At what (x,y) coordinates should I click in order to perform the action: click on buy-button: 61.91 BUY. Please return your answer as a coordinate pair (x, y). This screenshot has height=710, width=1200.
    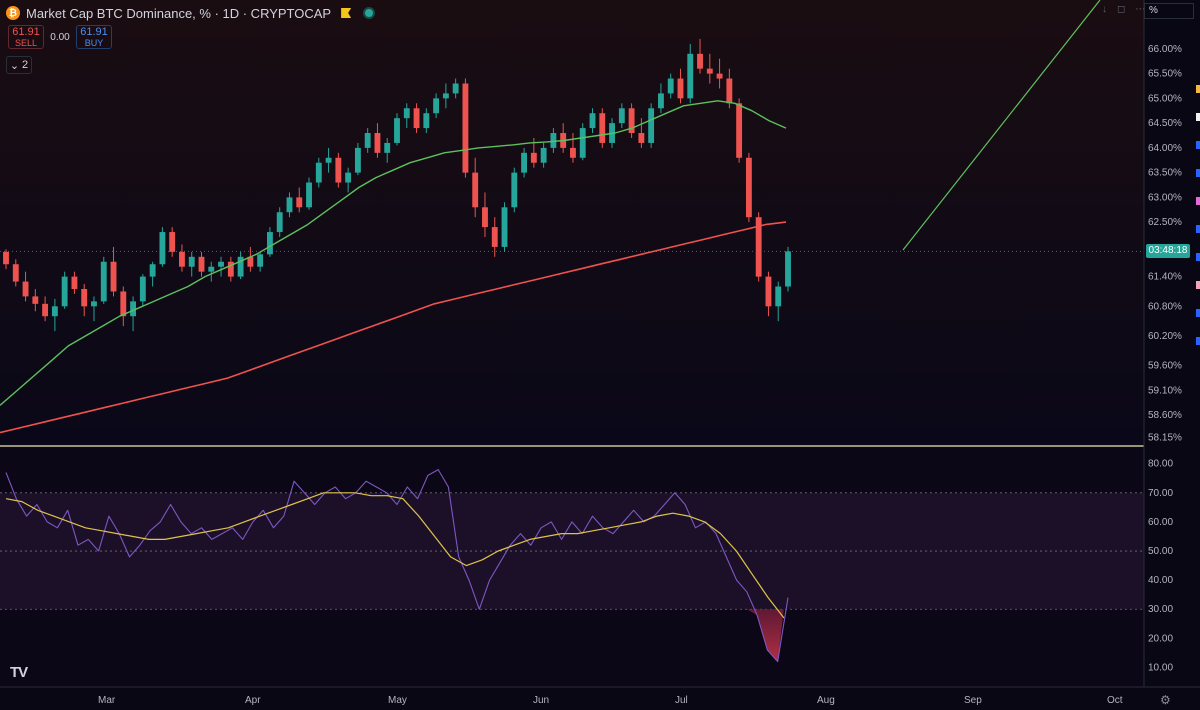
    Looking at the image, I should click on (94, 37).